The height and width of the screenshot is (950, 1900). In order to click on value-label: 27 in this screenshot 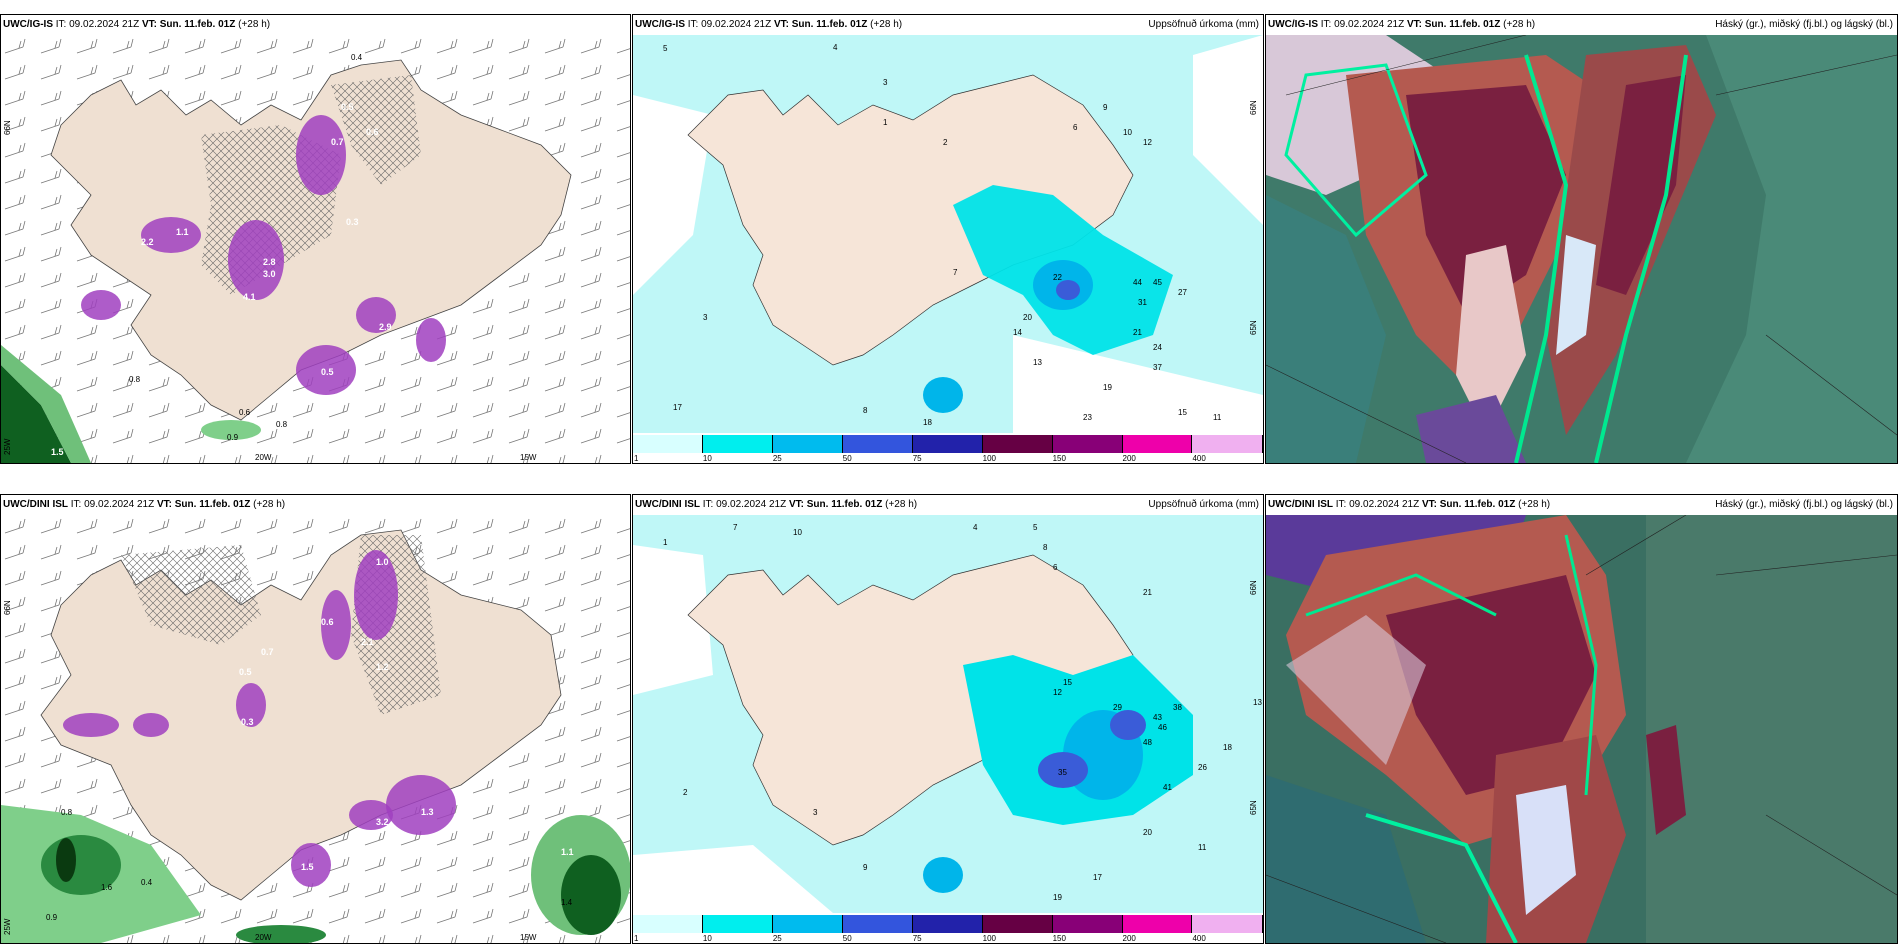, I will do `click(1182, 292)`.